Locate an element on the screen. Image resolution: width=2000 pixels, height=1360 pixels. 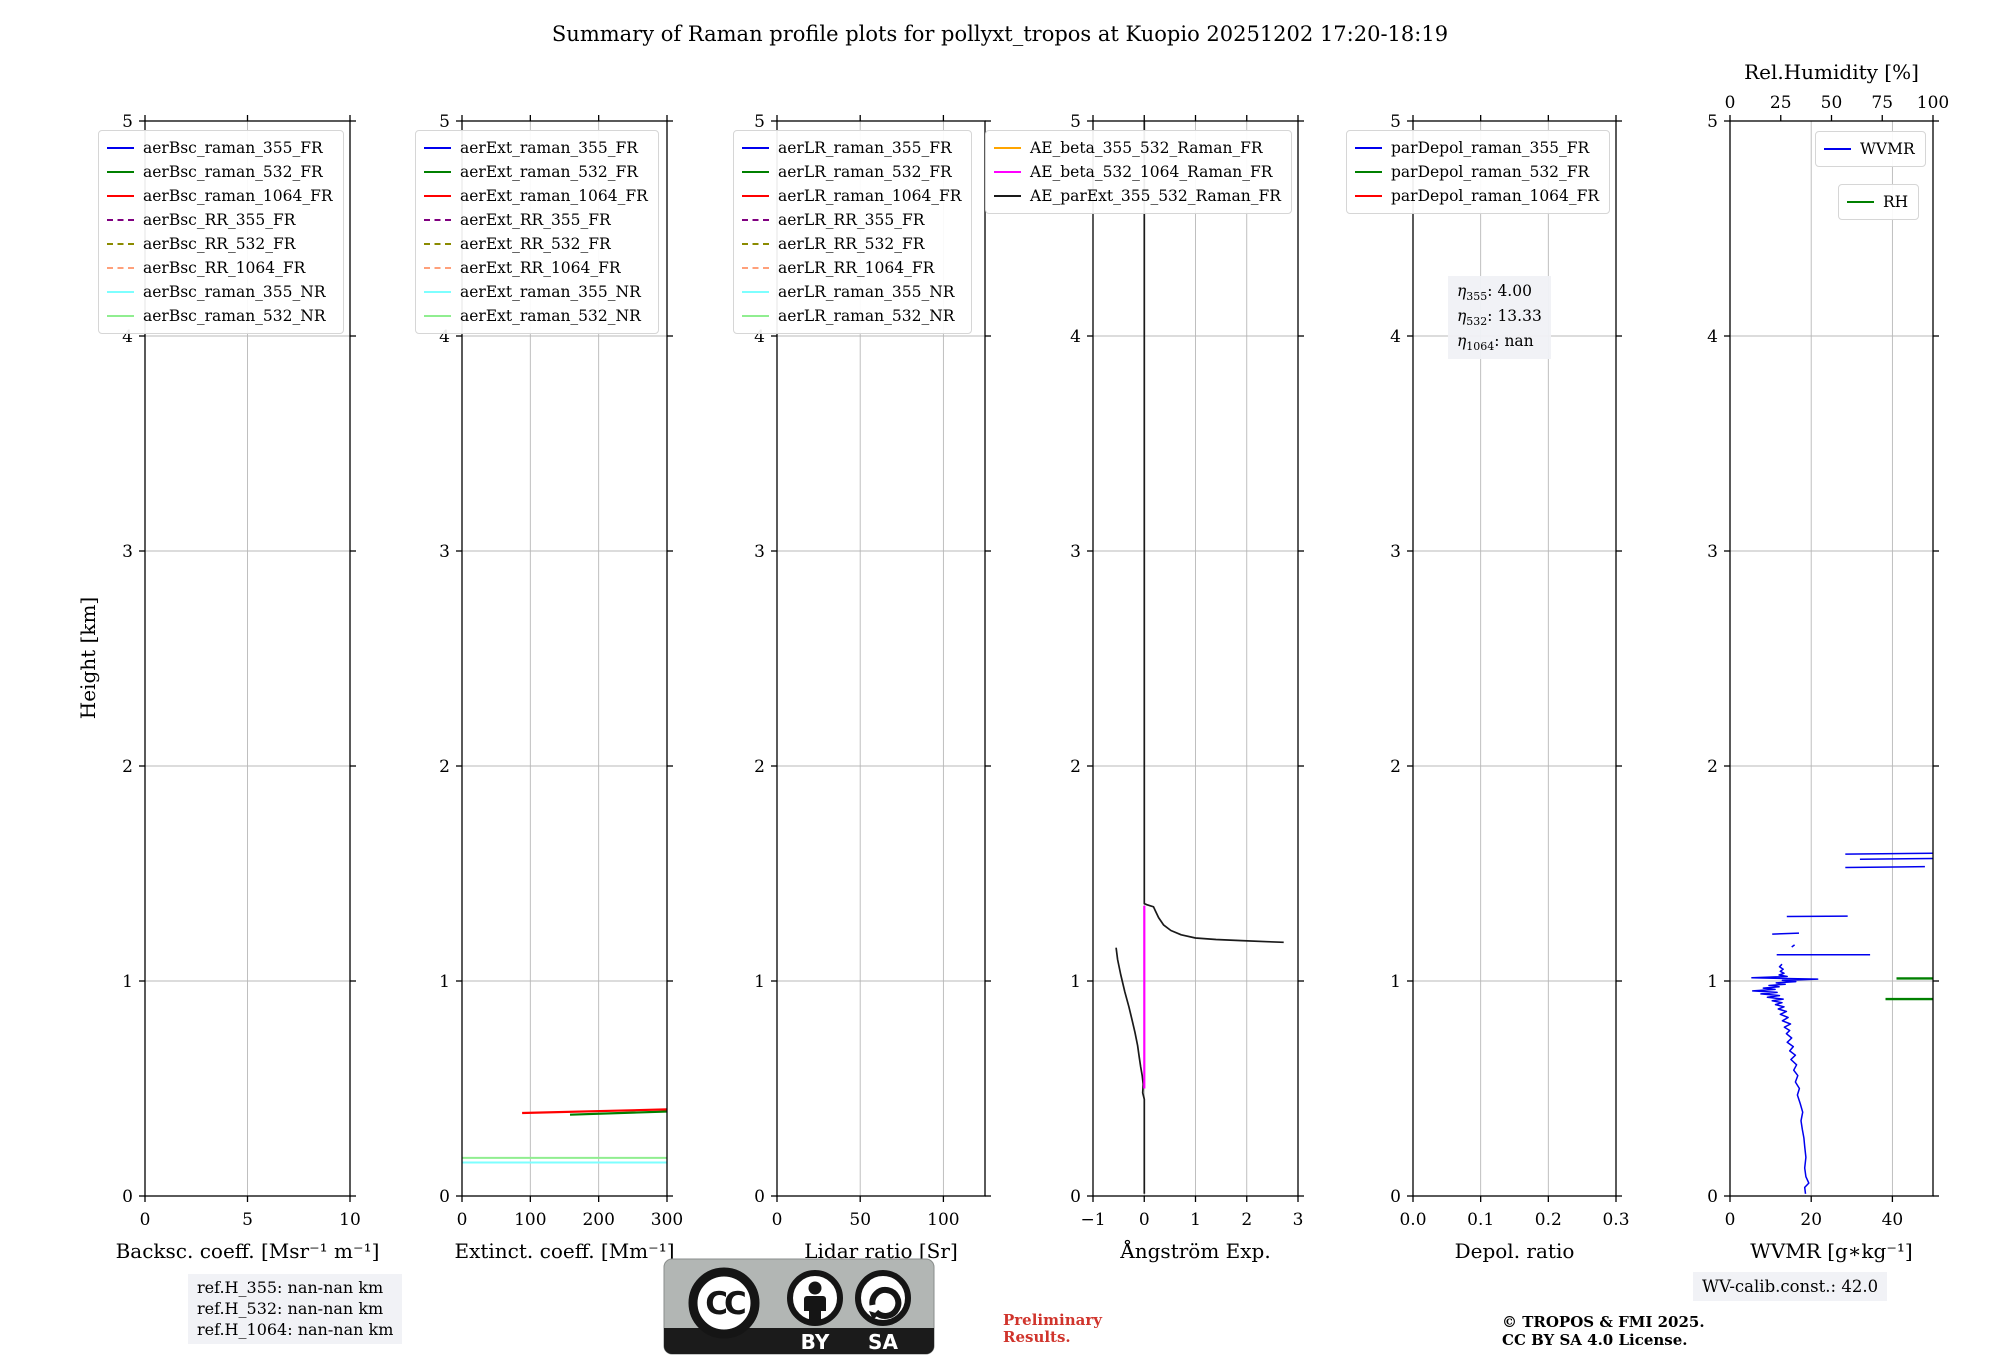
cc-logo-graphic: CC BY SA is located at coordinates (799, 1306).